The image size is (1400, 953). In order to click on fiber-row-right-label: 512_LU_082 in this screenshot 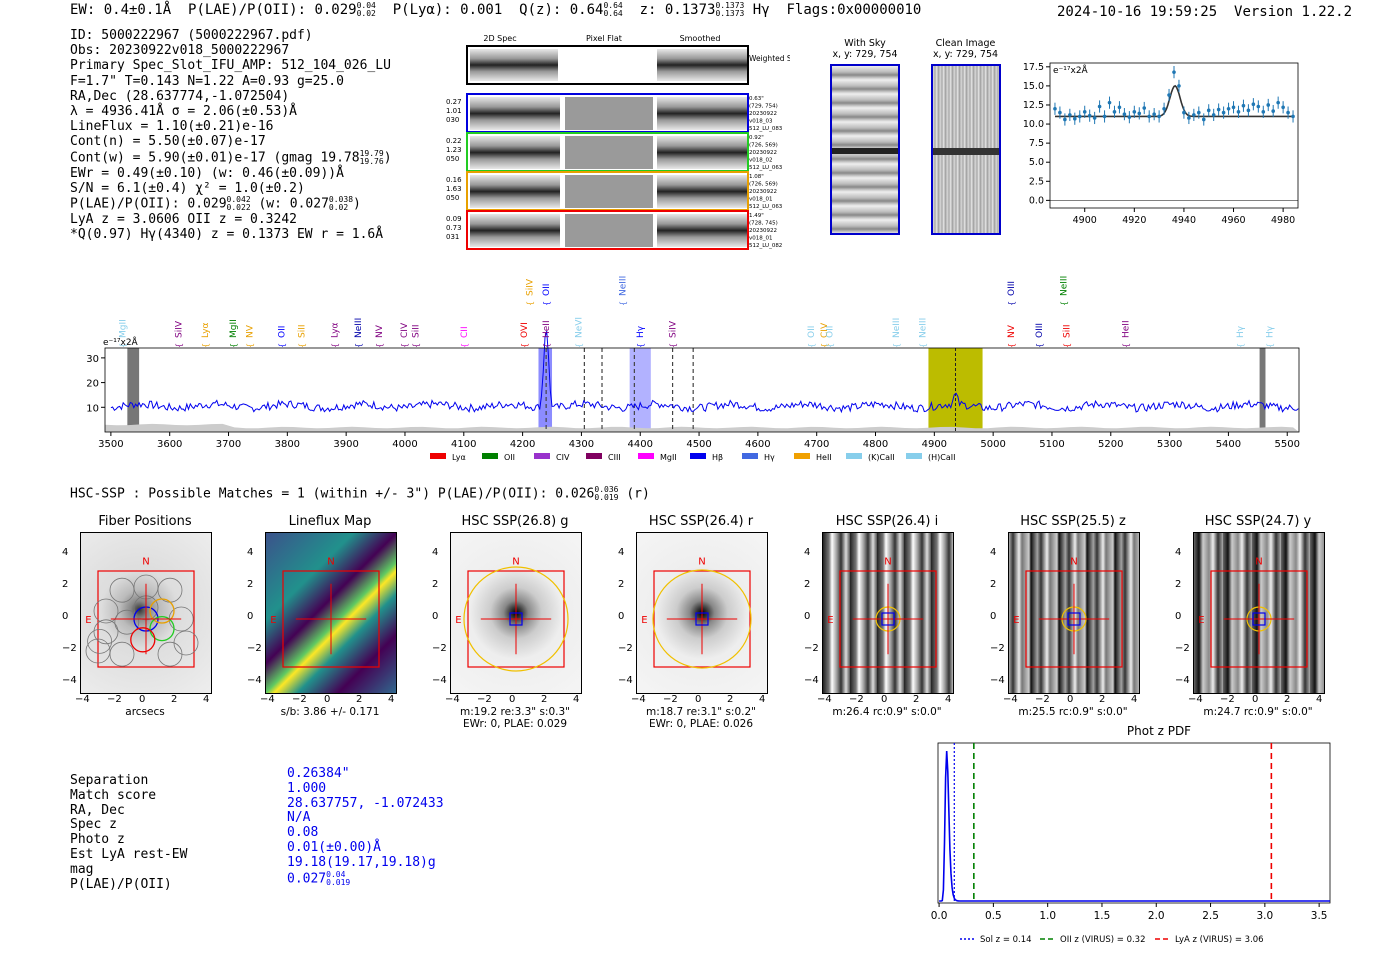, I will do `click(765, 246)`.